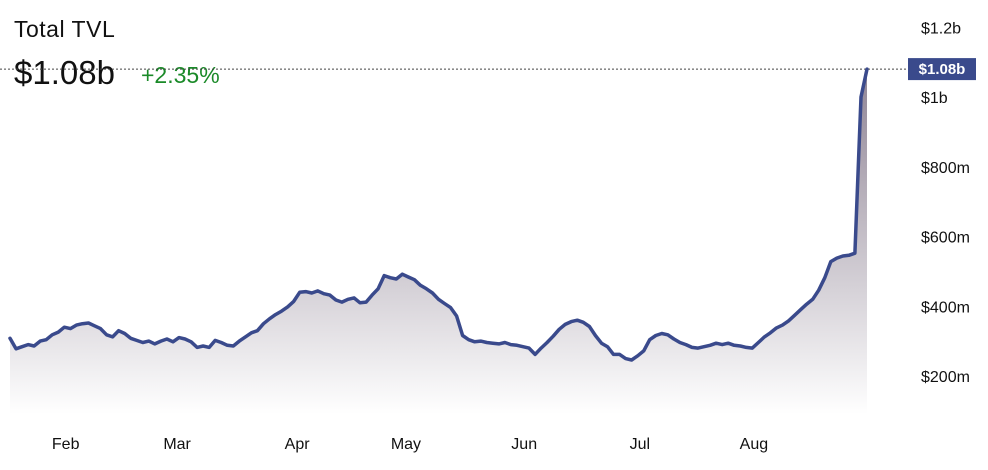  Describe the element at coordinates (934, 98) in the screenshot. I see `y-tick-label: $1b` at that location.